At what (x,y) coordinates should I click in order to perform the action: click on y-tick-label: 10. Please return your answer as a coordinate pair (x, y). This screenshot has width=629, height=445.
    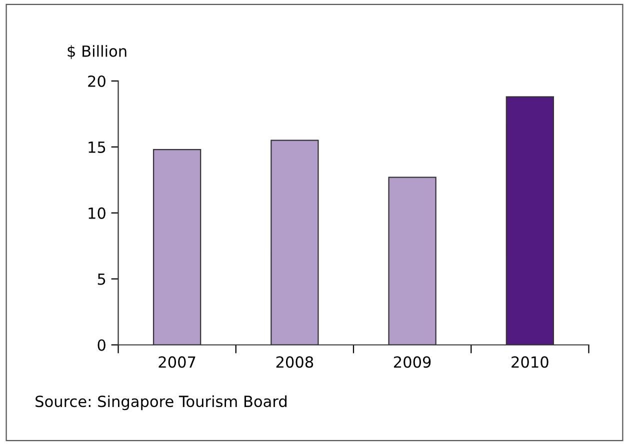
    Looking at the image, I should click on (97, 213).